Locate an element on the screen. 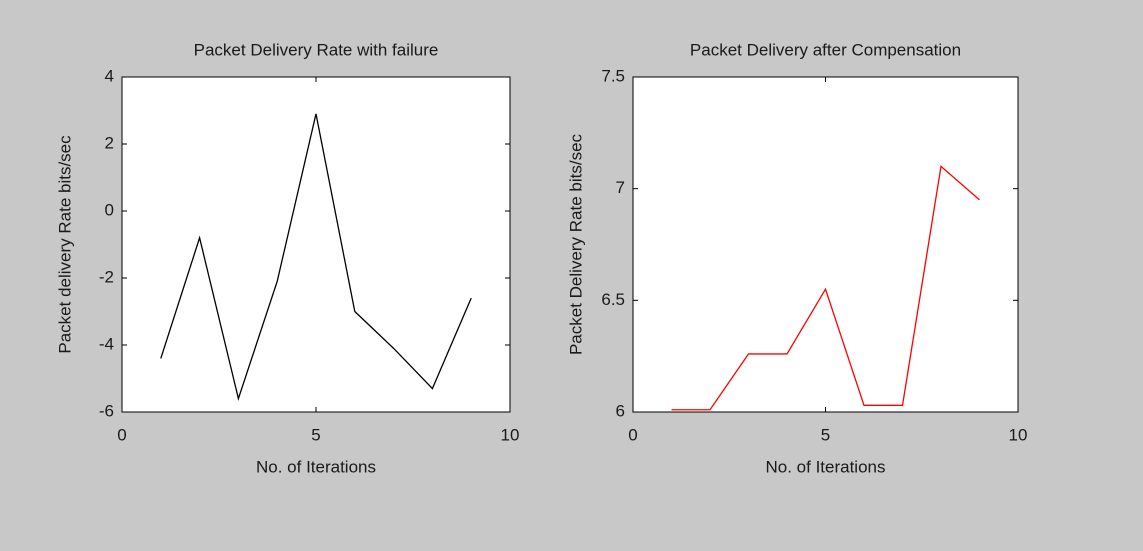  y-tick-label: 0 is located at coordinates (109, 209).